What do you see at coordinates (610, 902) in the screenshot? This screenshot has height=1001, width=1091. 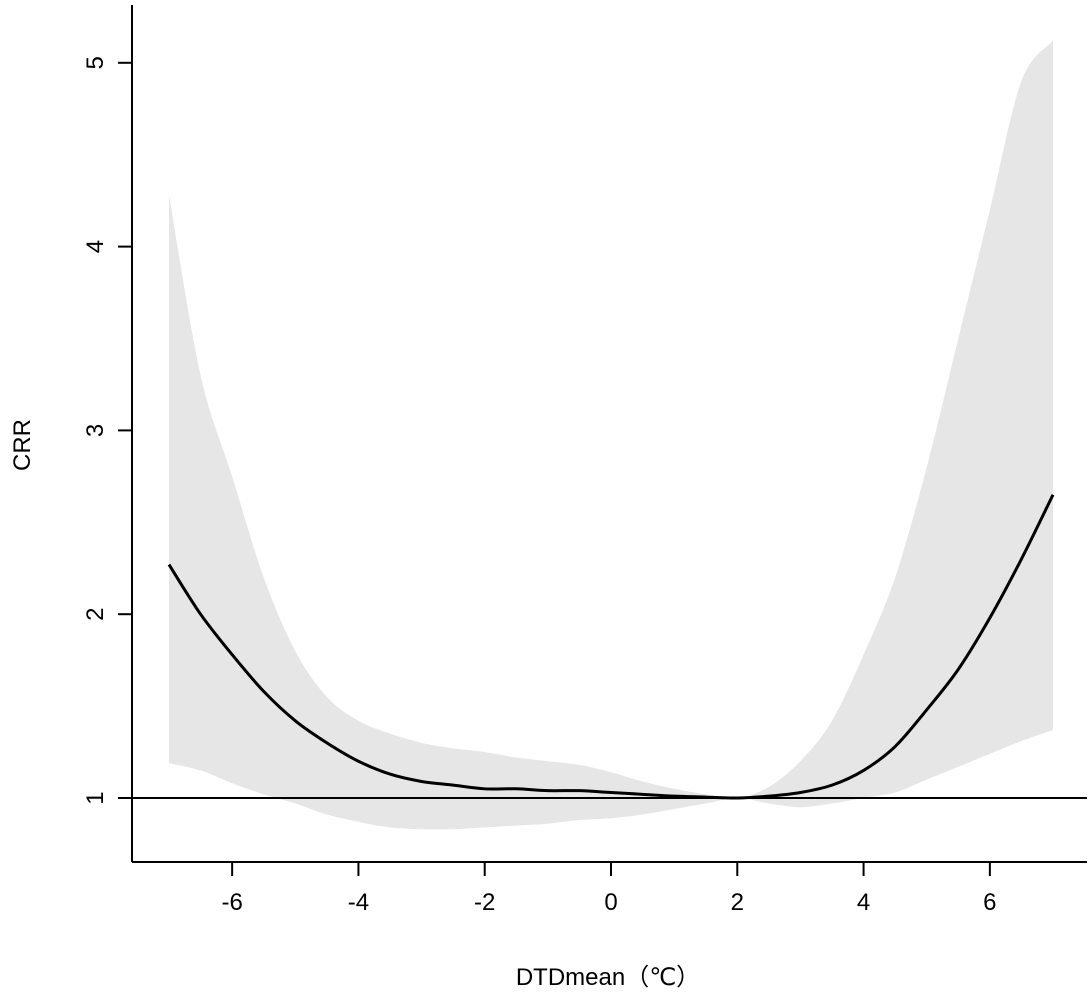 I see `x-tick-label: 0` at bounding box center [610, 902].